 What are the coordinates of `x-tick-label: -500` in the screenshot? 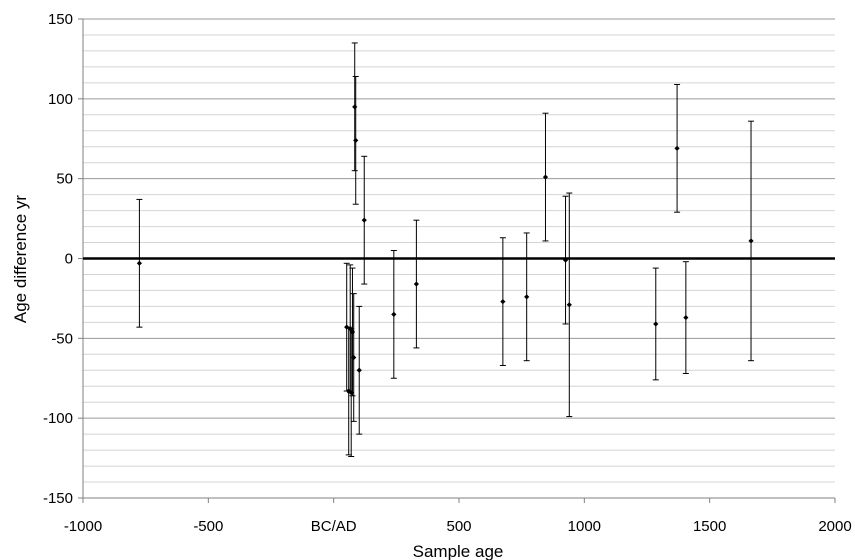 It's located at (208, 526).